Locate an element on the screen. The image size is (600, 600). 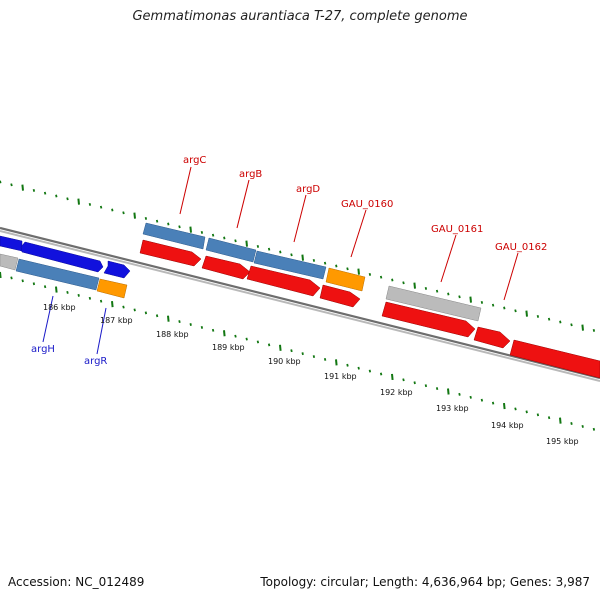
label-GAU_0161: GAU_0161 is located at coordinates (457, 229).